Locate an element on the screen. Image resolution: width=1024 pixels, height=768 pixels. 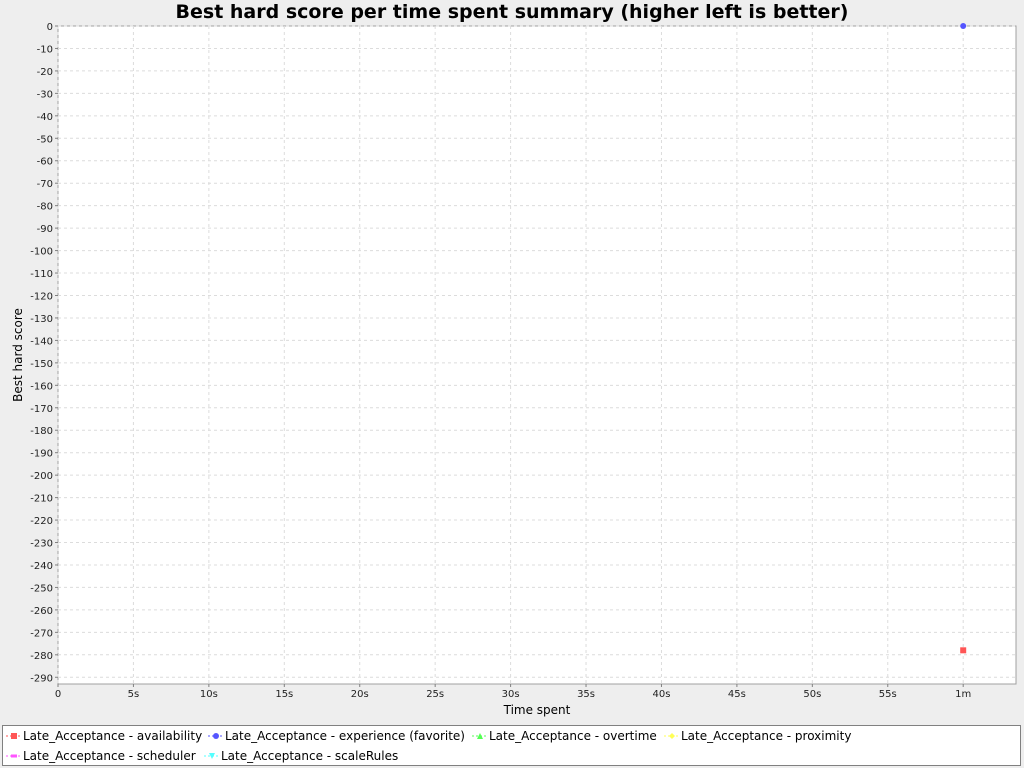
y-tick-label: -280 is located at coordinates (41, 656).